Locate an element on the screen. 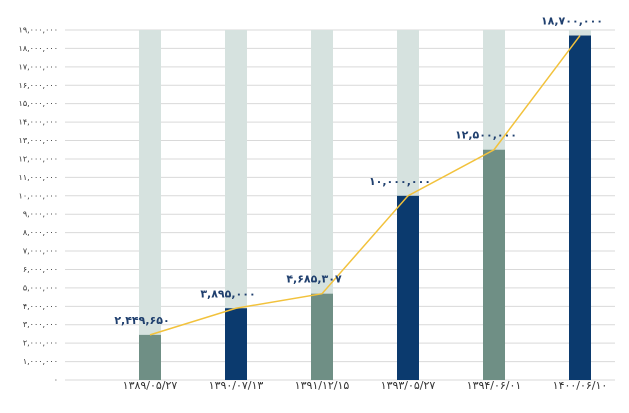  x-tick-label: ۱۴۰۰/۰۶/۱۰ is located at coordinates (580, 385).